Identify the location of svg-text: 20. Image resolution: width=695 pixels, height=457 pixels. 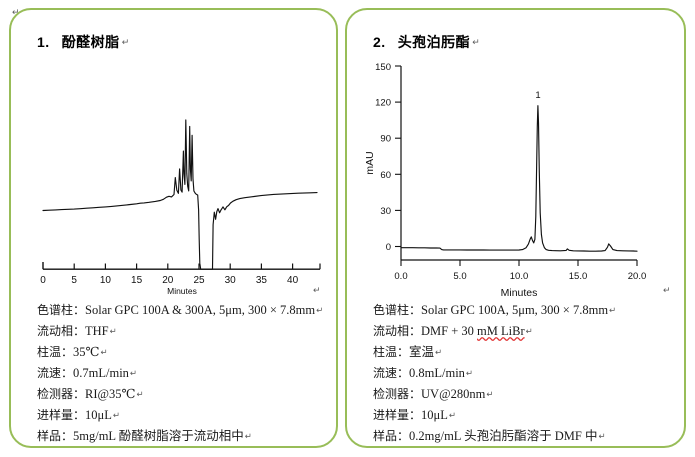
(168, 280).